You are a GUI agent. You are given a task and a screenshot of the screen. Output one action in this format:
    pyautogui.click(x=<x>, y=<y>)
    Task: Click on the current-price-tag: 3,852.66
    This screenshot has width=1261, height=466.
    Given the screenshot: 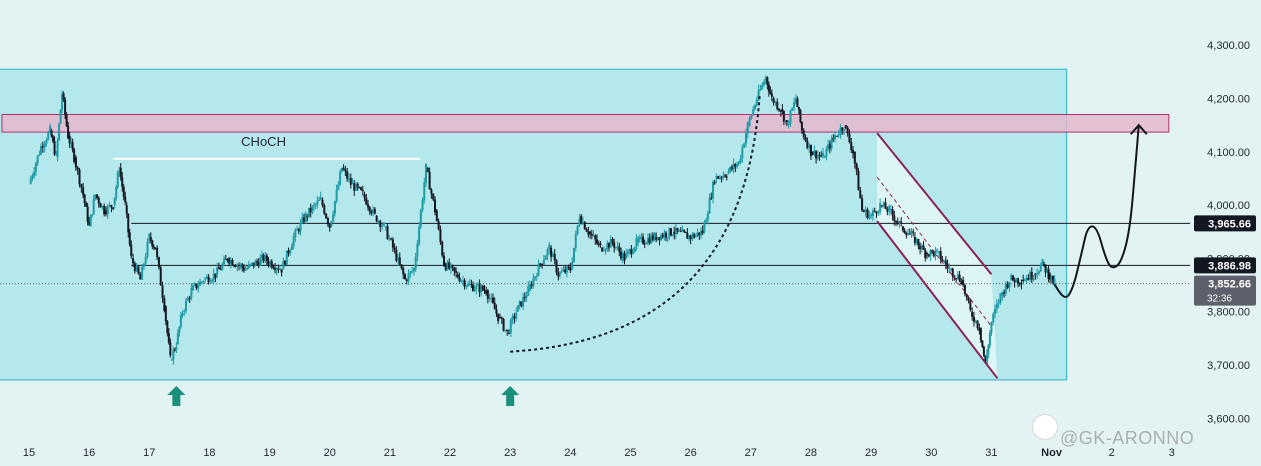 What is the action you would take?
    pyautogui.click(x=1229, y=285)
    